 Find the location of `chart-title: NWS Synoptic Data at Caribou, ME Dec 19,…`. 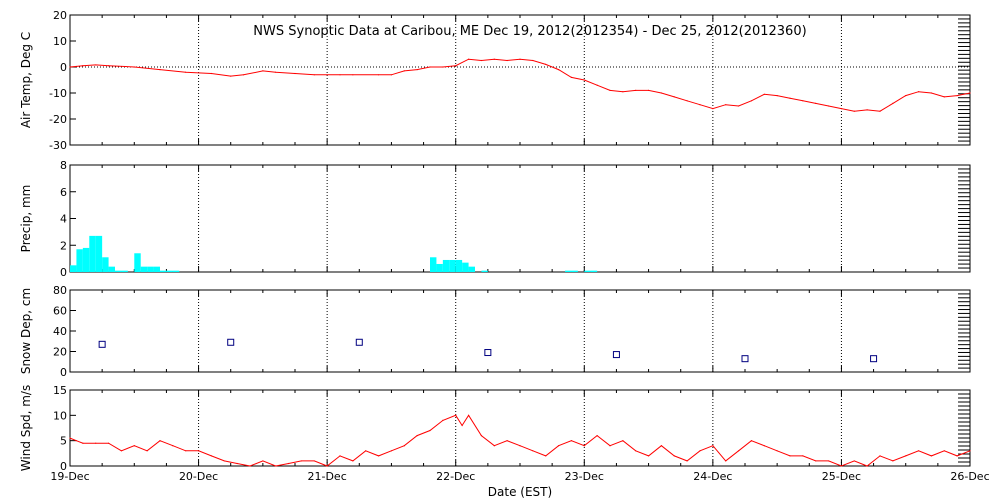

chart-title: NWS Synoptic Data at Caribou, ME Dec 19,… is located at coordinates (529, 31).